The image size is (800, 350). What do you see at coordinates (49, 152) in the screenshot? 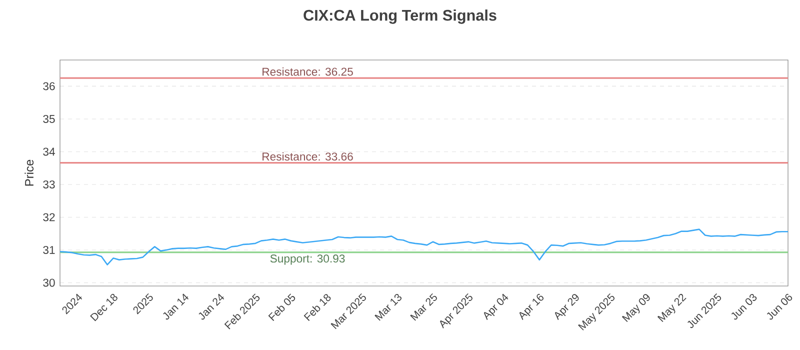
I see `y-tick-label: 34` at bounding box center [49, 152].